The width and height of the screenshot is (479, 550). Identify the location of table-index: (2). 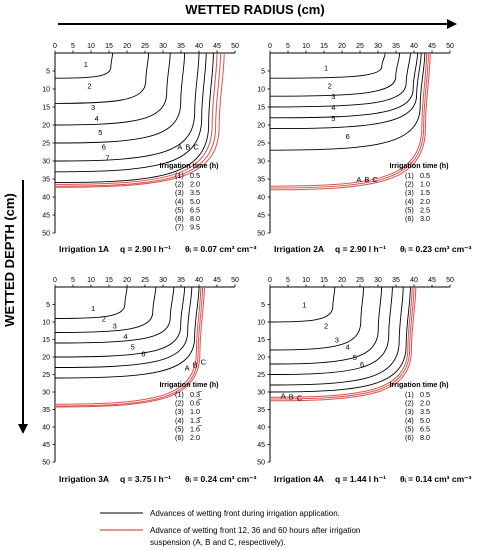
(409, 403).